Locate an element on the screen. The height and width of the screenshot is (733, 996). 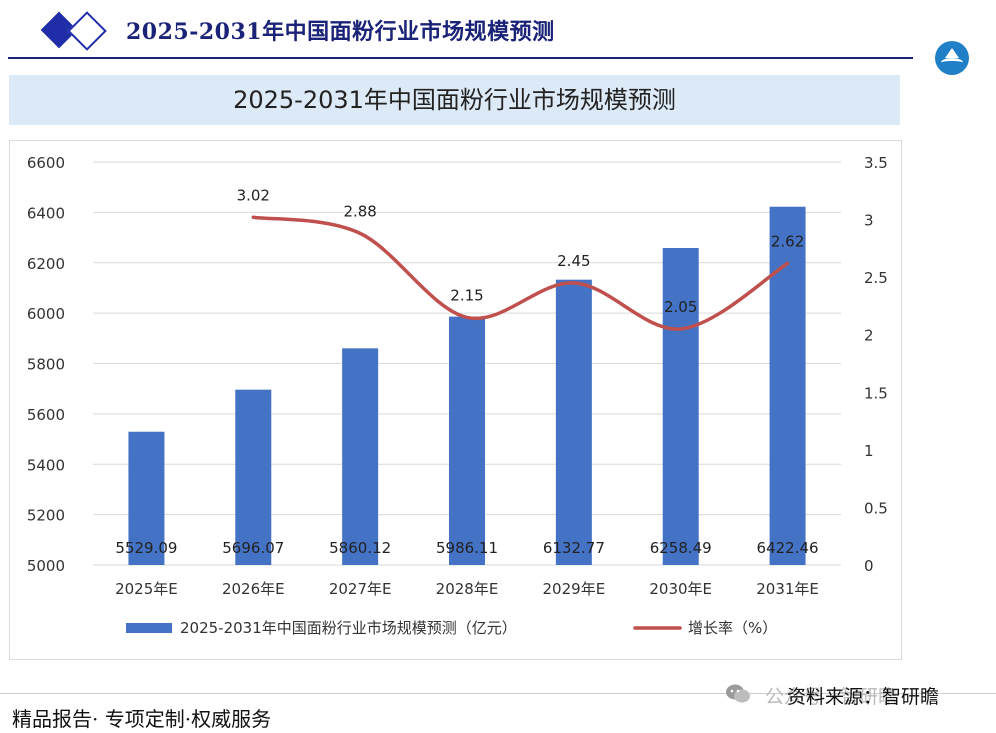
line-value-label: 3.02 is located at coordinates (253, 195).